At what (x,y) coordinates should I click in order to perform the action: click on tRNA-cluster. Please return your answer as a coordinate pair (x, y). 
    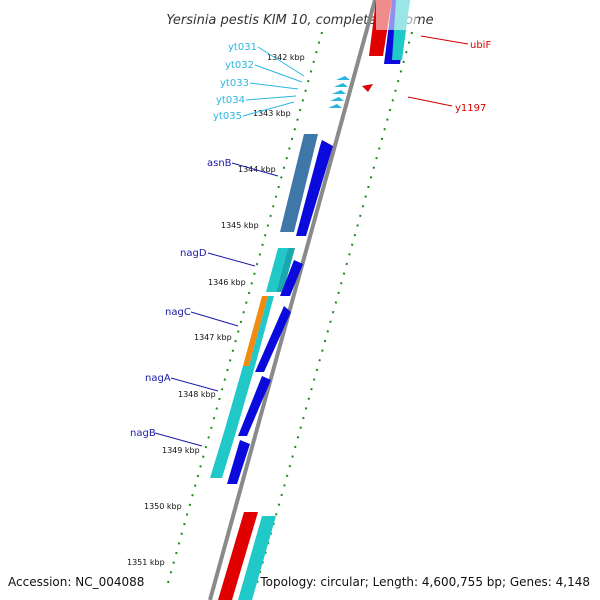
    Looking at the image, I should click on (339, 92).